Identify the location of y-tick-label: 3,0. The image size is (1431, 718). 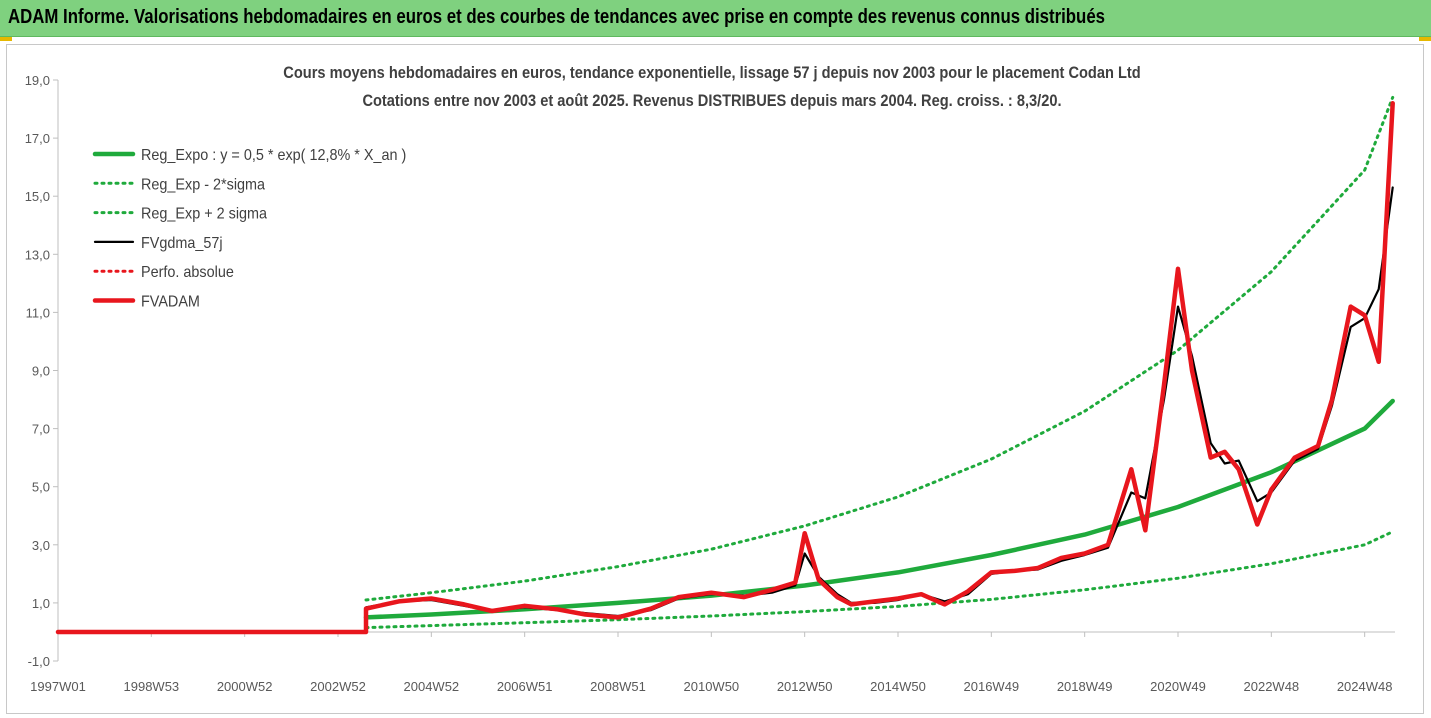
(41, 545).